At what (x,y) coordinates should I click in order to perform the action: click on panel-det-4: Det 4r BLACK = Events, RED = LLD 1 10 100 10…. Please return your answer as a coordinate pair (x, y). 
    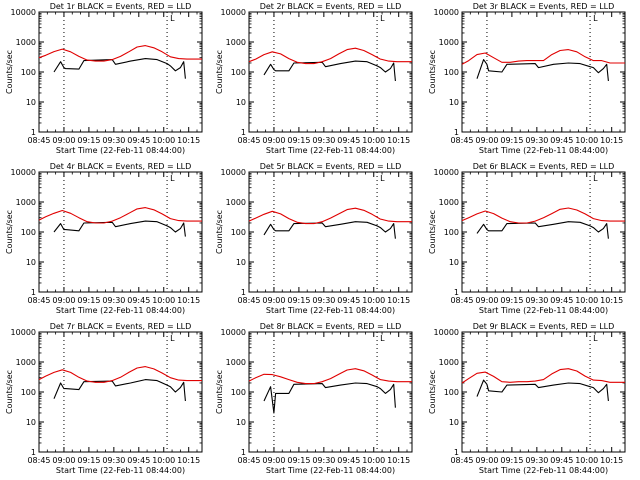
    Looking at the image, I should click on (104, 238).